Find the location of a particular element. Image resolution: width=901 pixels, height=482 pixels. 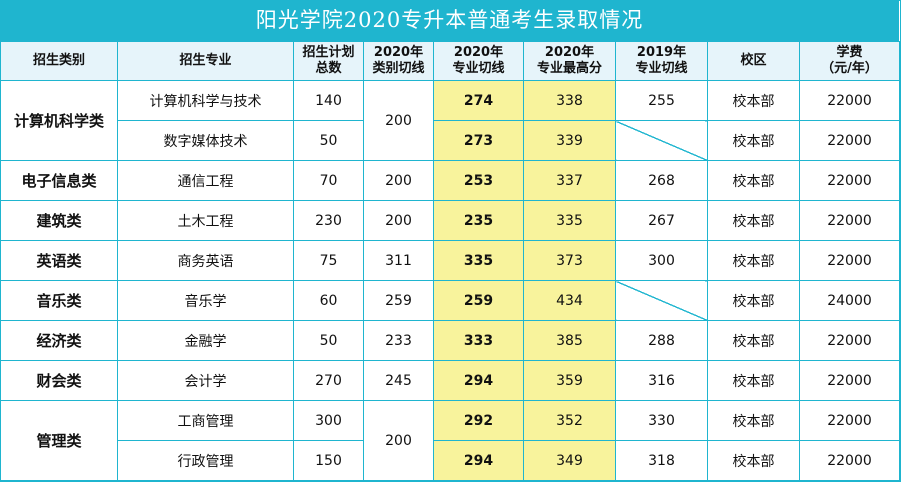

header-major-cutoff-2019: 2019年 专业切线 is located at coordinates (661, 61).